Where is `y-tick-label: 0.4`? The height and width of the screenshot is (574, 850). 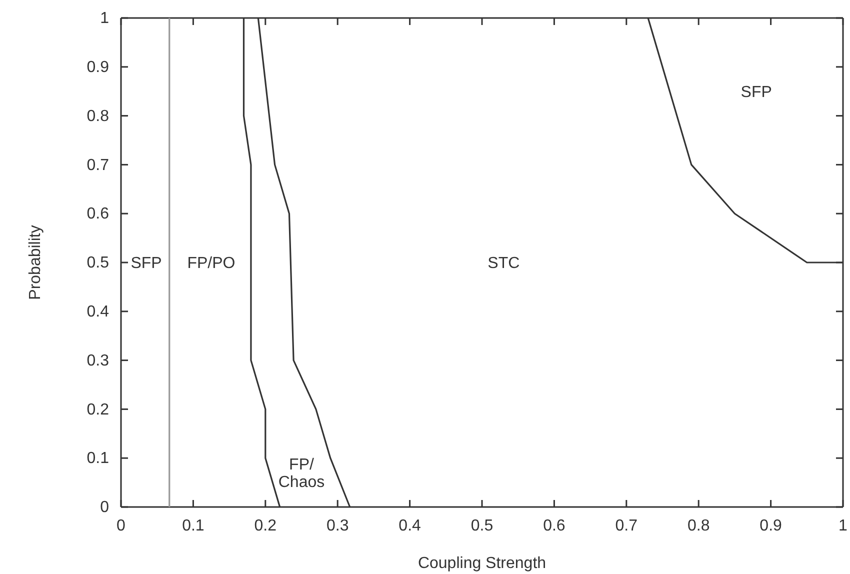 y-tick-label: 0.4 is located at coordinates (98, 312).